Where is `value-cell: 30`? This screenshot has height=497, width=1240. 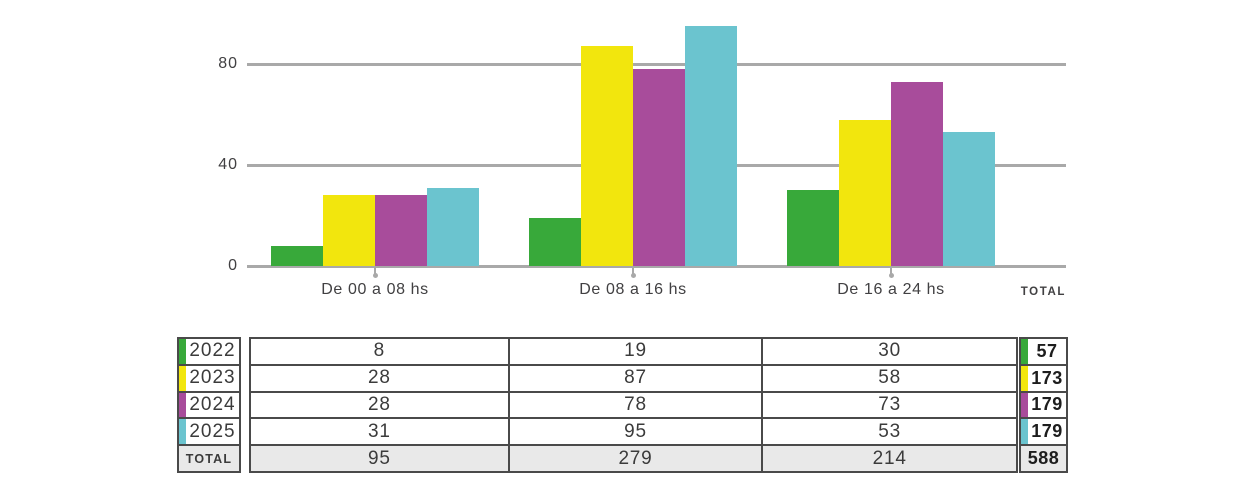
value-cell: 30 is located at coordinates (888, 351).